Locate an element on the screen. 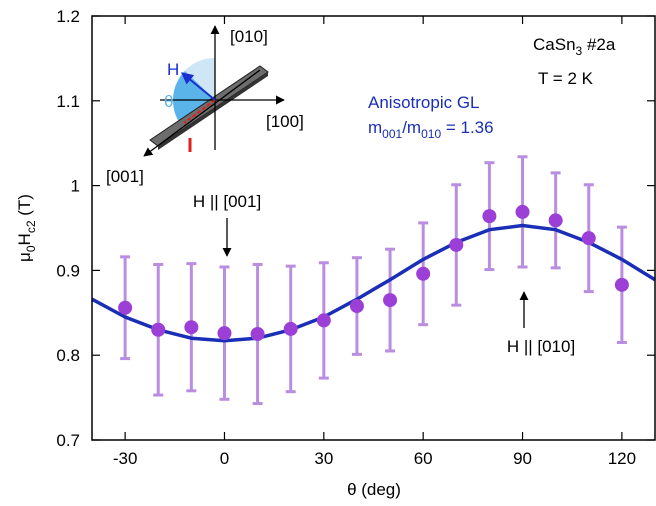 This screenshot has width=656, height=506. label-part: 3 is located at coordinates (579, 51).